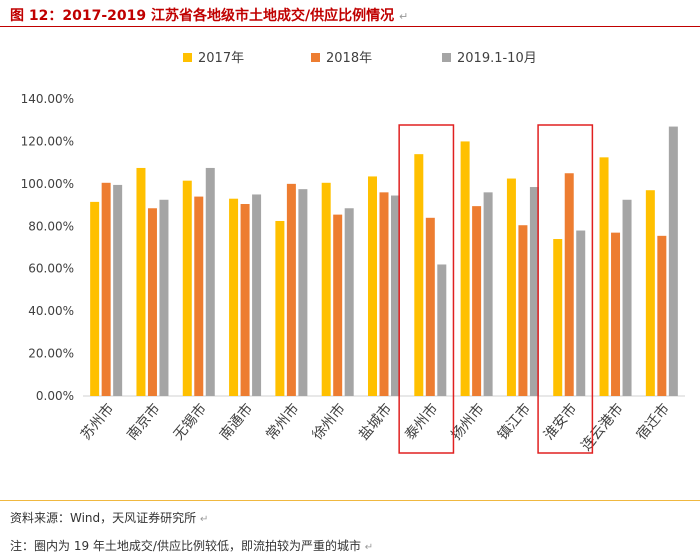 This screenshot has height=560, width=700. Describe the element at coordinates (349, 58) in the screenshot. I see `legend-label: 2018年` at that location.